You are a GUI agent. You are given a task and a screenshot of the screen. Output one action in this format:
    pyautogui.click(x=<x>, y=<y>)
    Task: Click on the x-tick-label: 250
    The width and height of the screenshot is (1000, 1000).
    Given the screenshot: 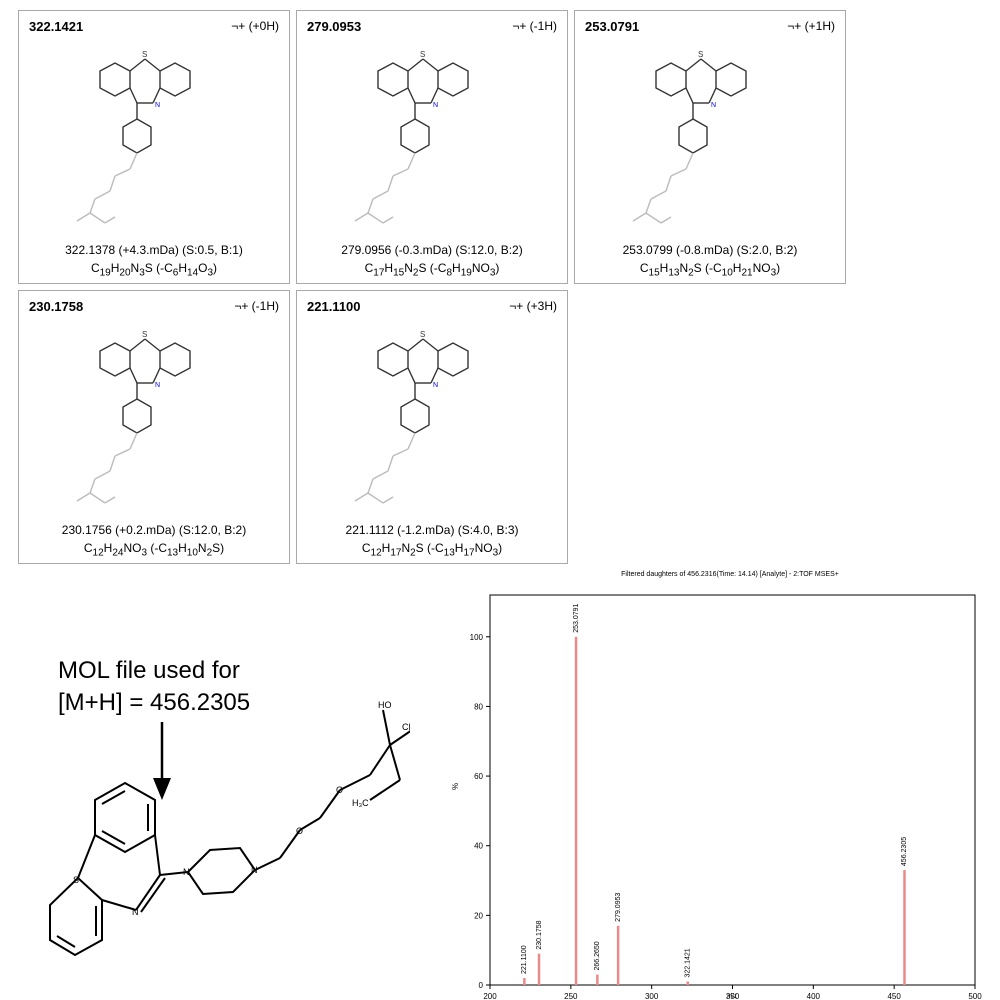 What is the action you would take?
    pyautogui.click(x=571, y=996)
    